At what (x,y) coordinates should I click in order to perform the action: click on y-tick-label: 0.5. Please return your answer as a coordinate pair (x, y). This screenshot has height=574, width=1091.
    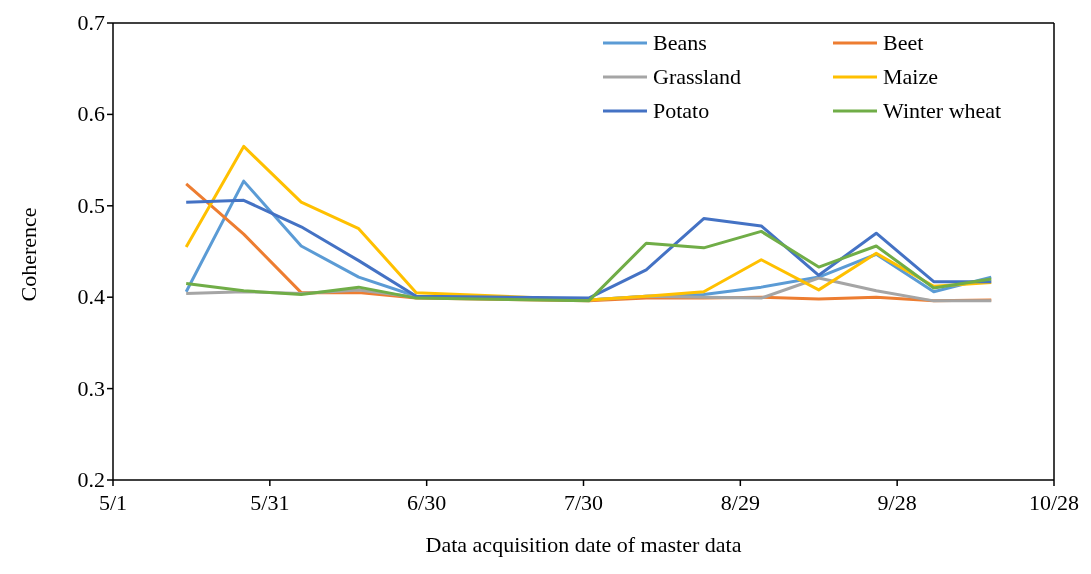
    Looking at the image, I should click on (91, 205).